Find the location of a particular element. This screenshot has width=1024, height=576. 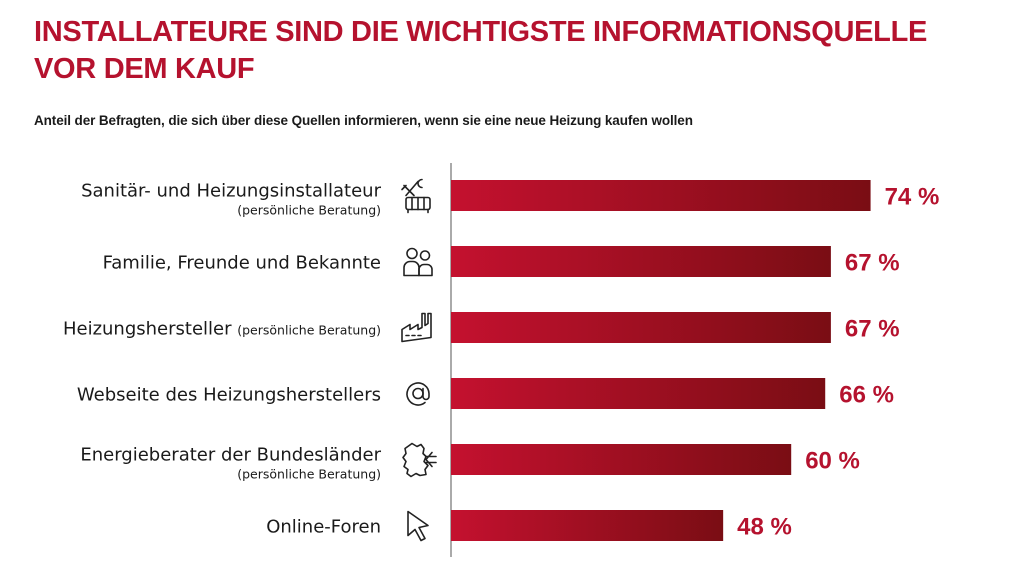

category-label: Energieberater der Bundesländer is located at coordinates (230, 455).